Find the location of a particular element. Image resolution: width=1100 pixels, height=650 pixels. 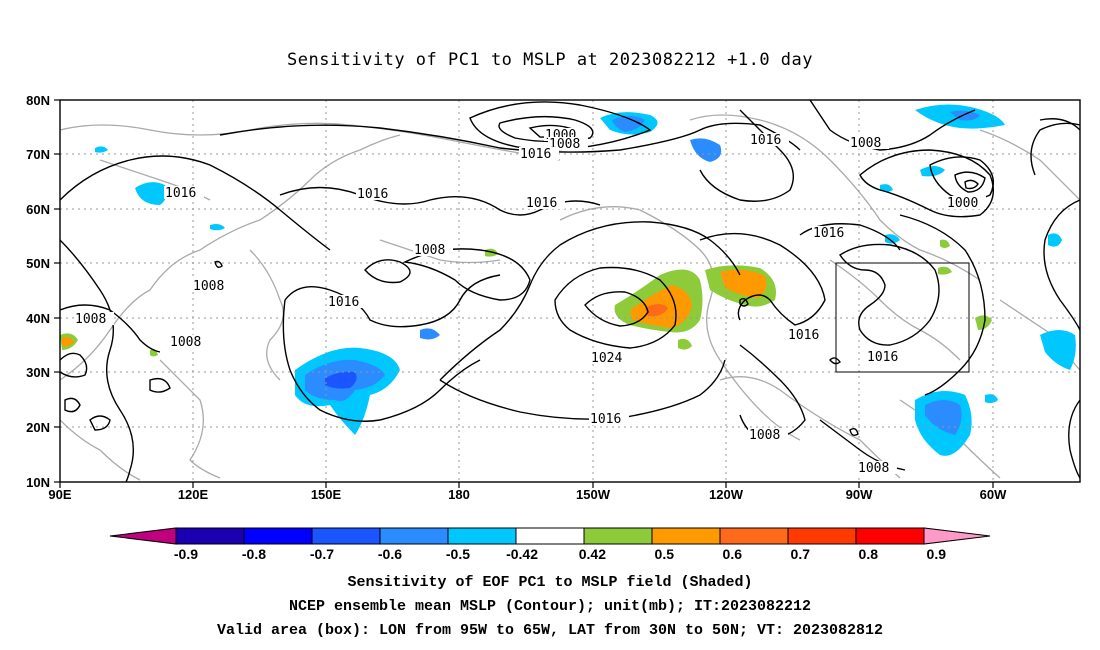

colorbar-label: -0.9 is located at coordinates (186, 554).